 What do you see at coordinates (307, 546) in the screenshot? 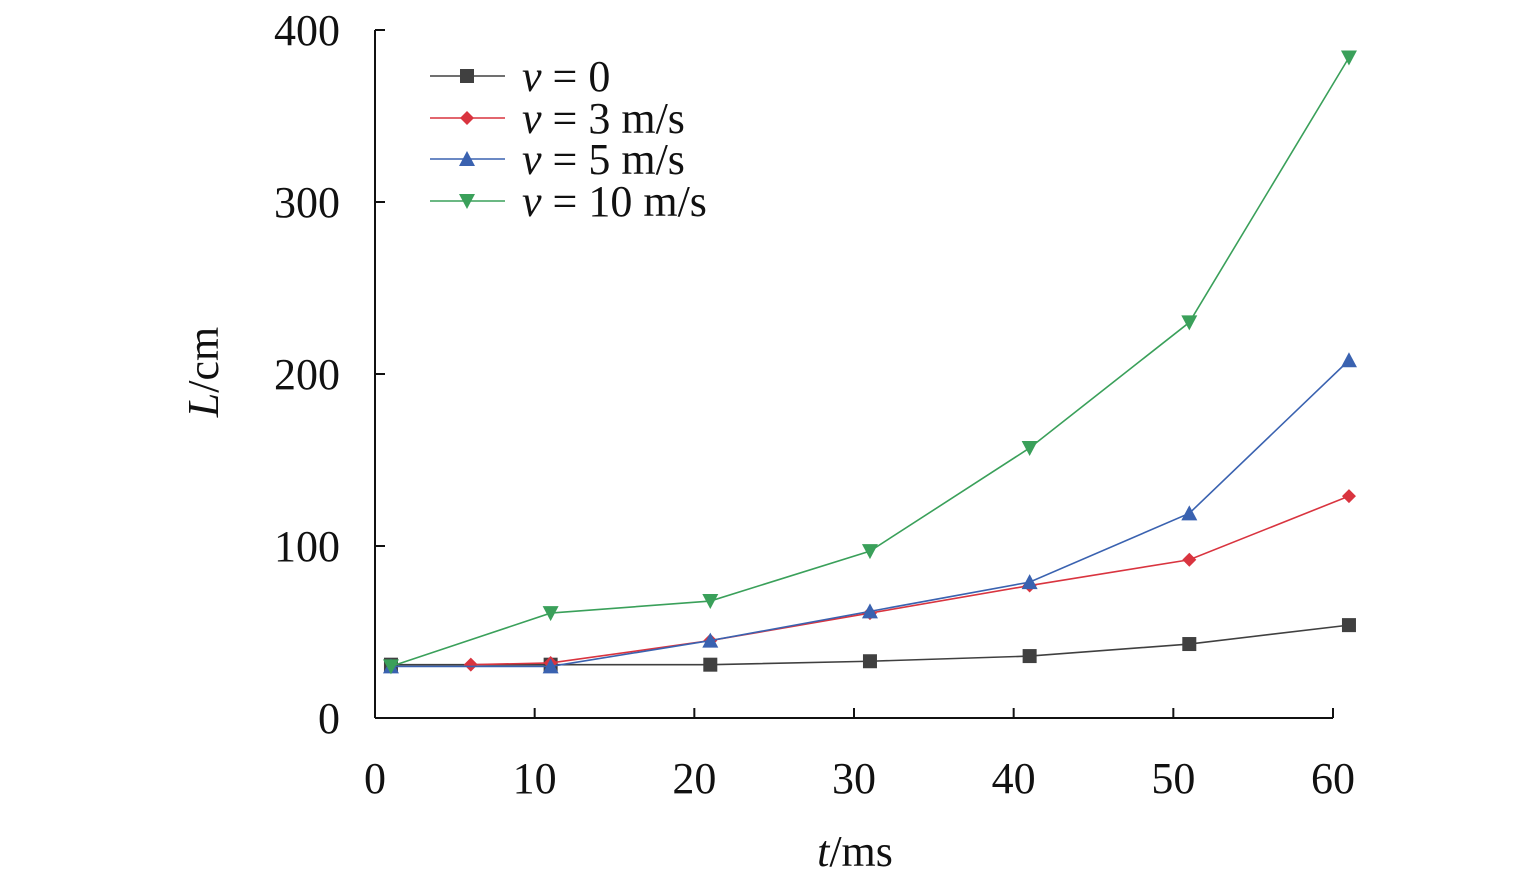
I see `y-tick-label: 100` at bounding box center [307, 546].